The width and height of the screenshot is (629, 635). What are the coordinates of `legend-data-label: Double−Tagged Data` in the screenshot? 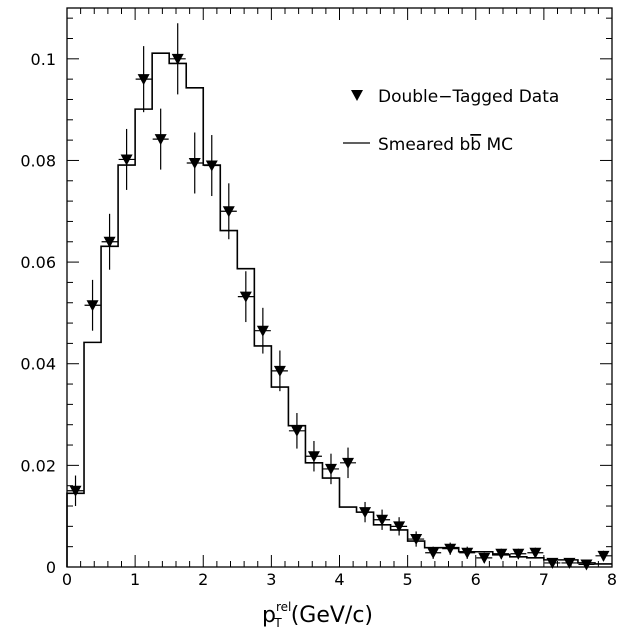 It's located at (468, 97).